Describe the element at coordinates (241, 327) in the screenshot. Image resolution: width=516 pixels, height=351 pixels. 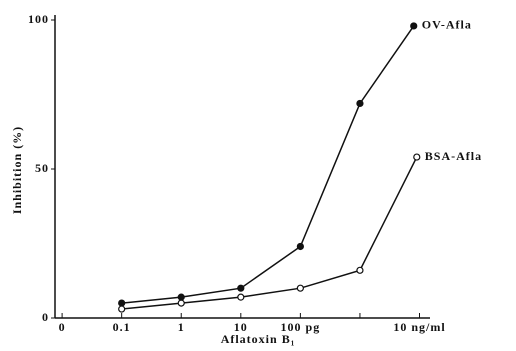
I see `x-tick-label: 10` at that location.